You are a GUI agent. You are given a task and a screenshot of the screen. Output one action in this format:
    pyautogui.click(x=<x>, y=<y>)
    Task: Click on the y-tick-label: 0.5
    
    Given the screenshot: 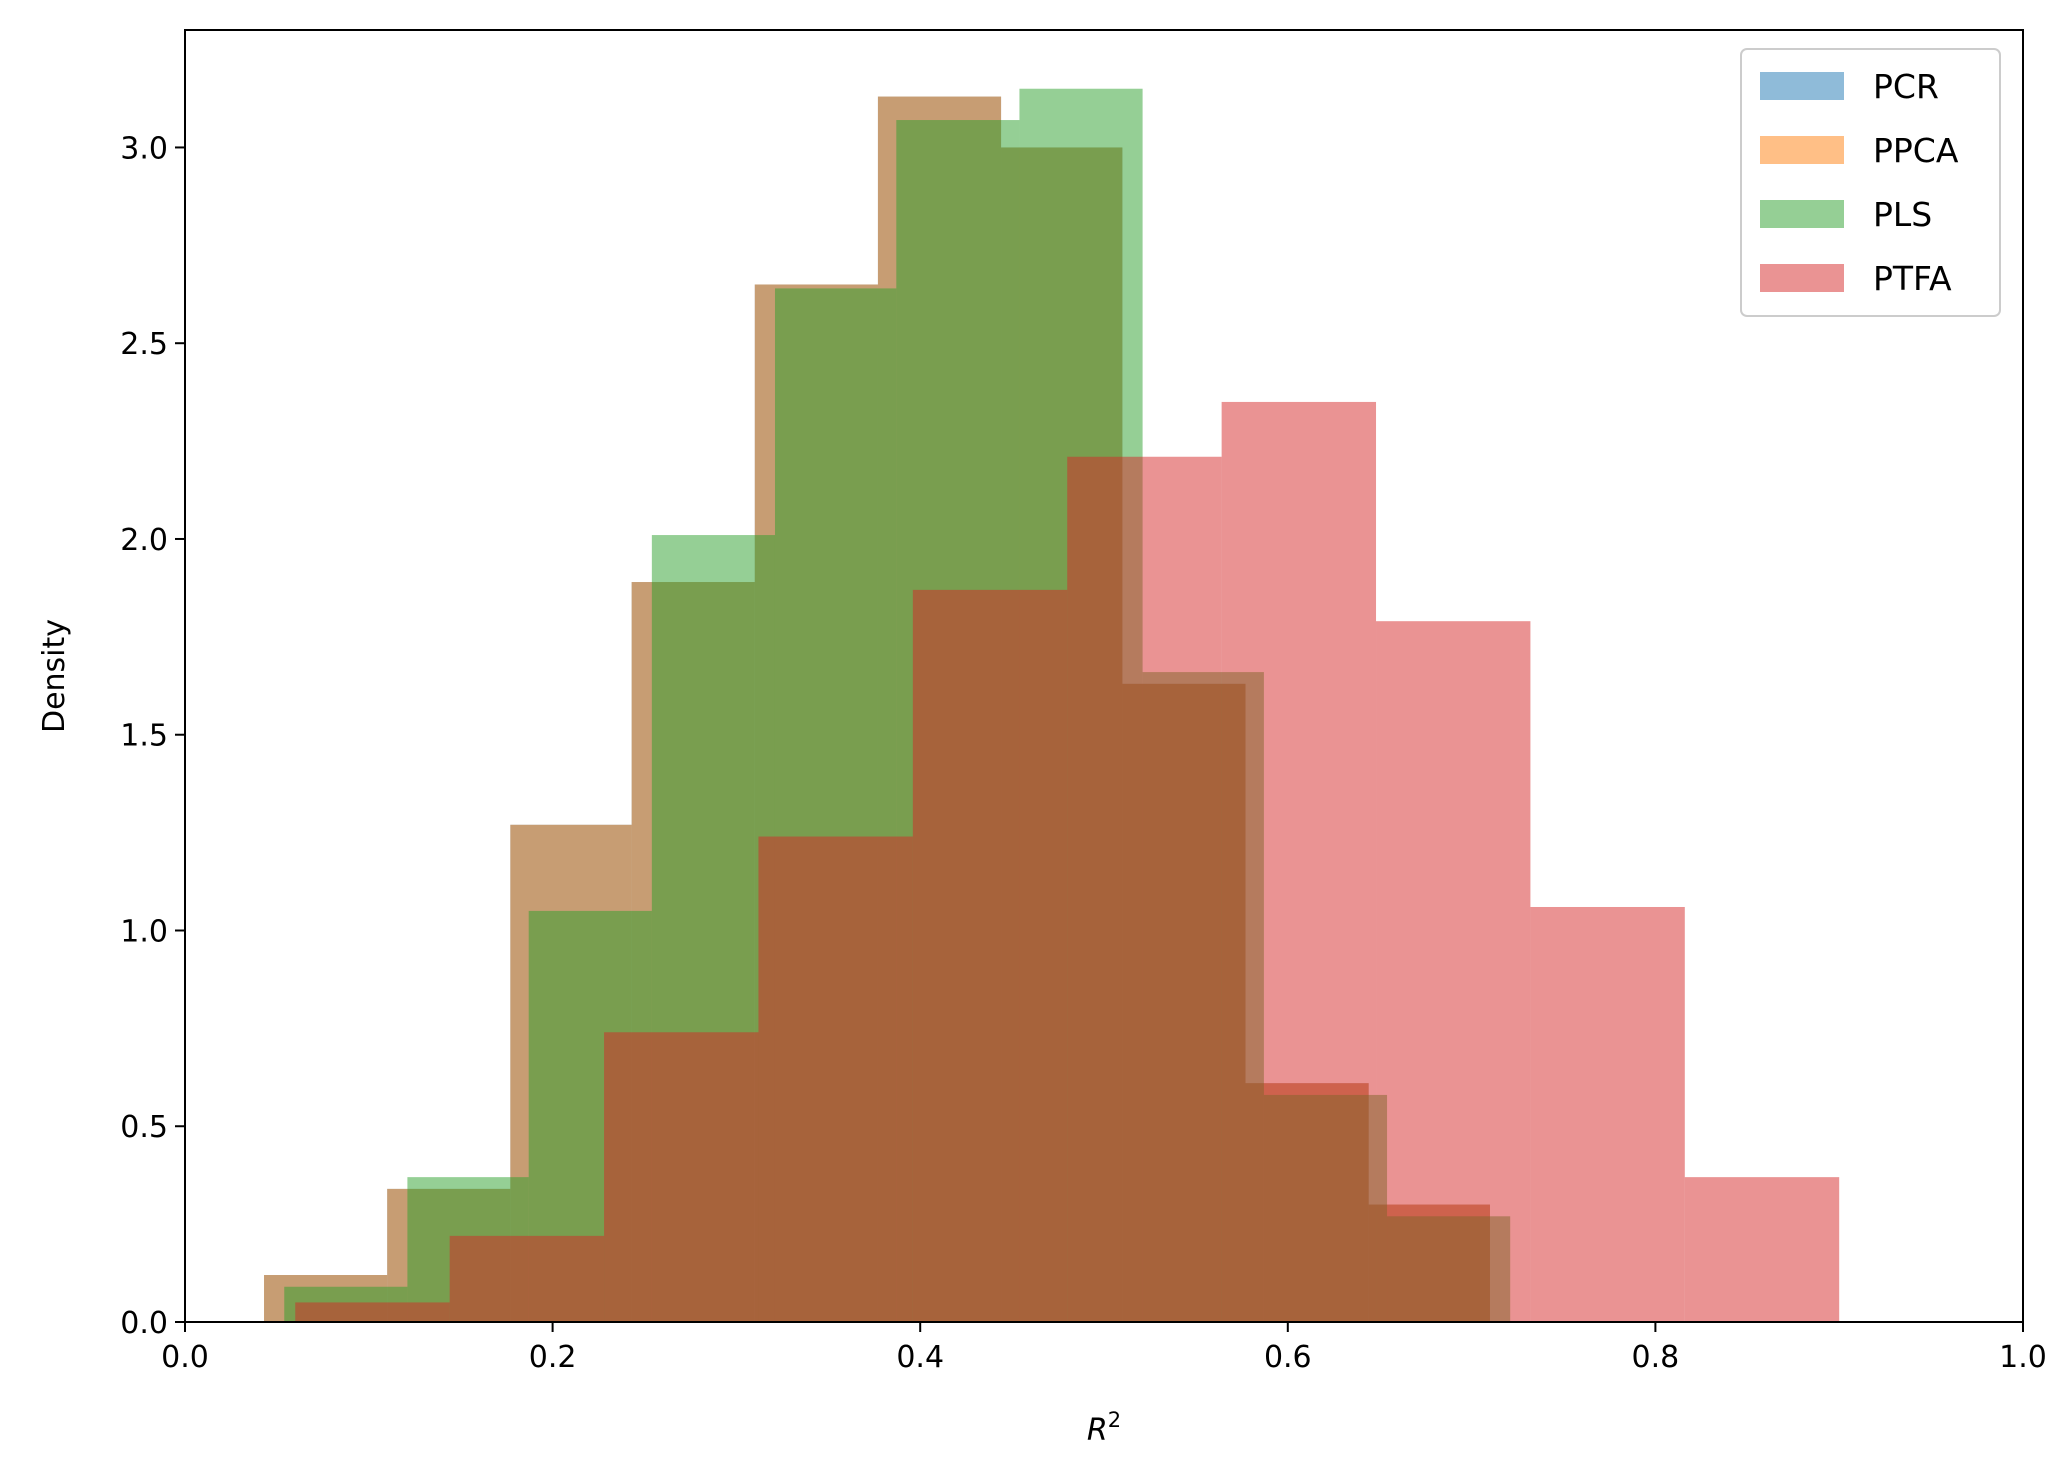 What is the action you would take?
    pyautogui.click(x=144, y=1127)
    